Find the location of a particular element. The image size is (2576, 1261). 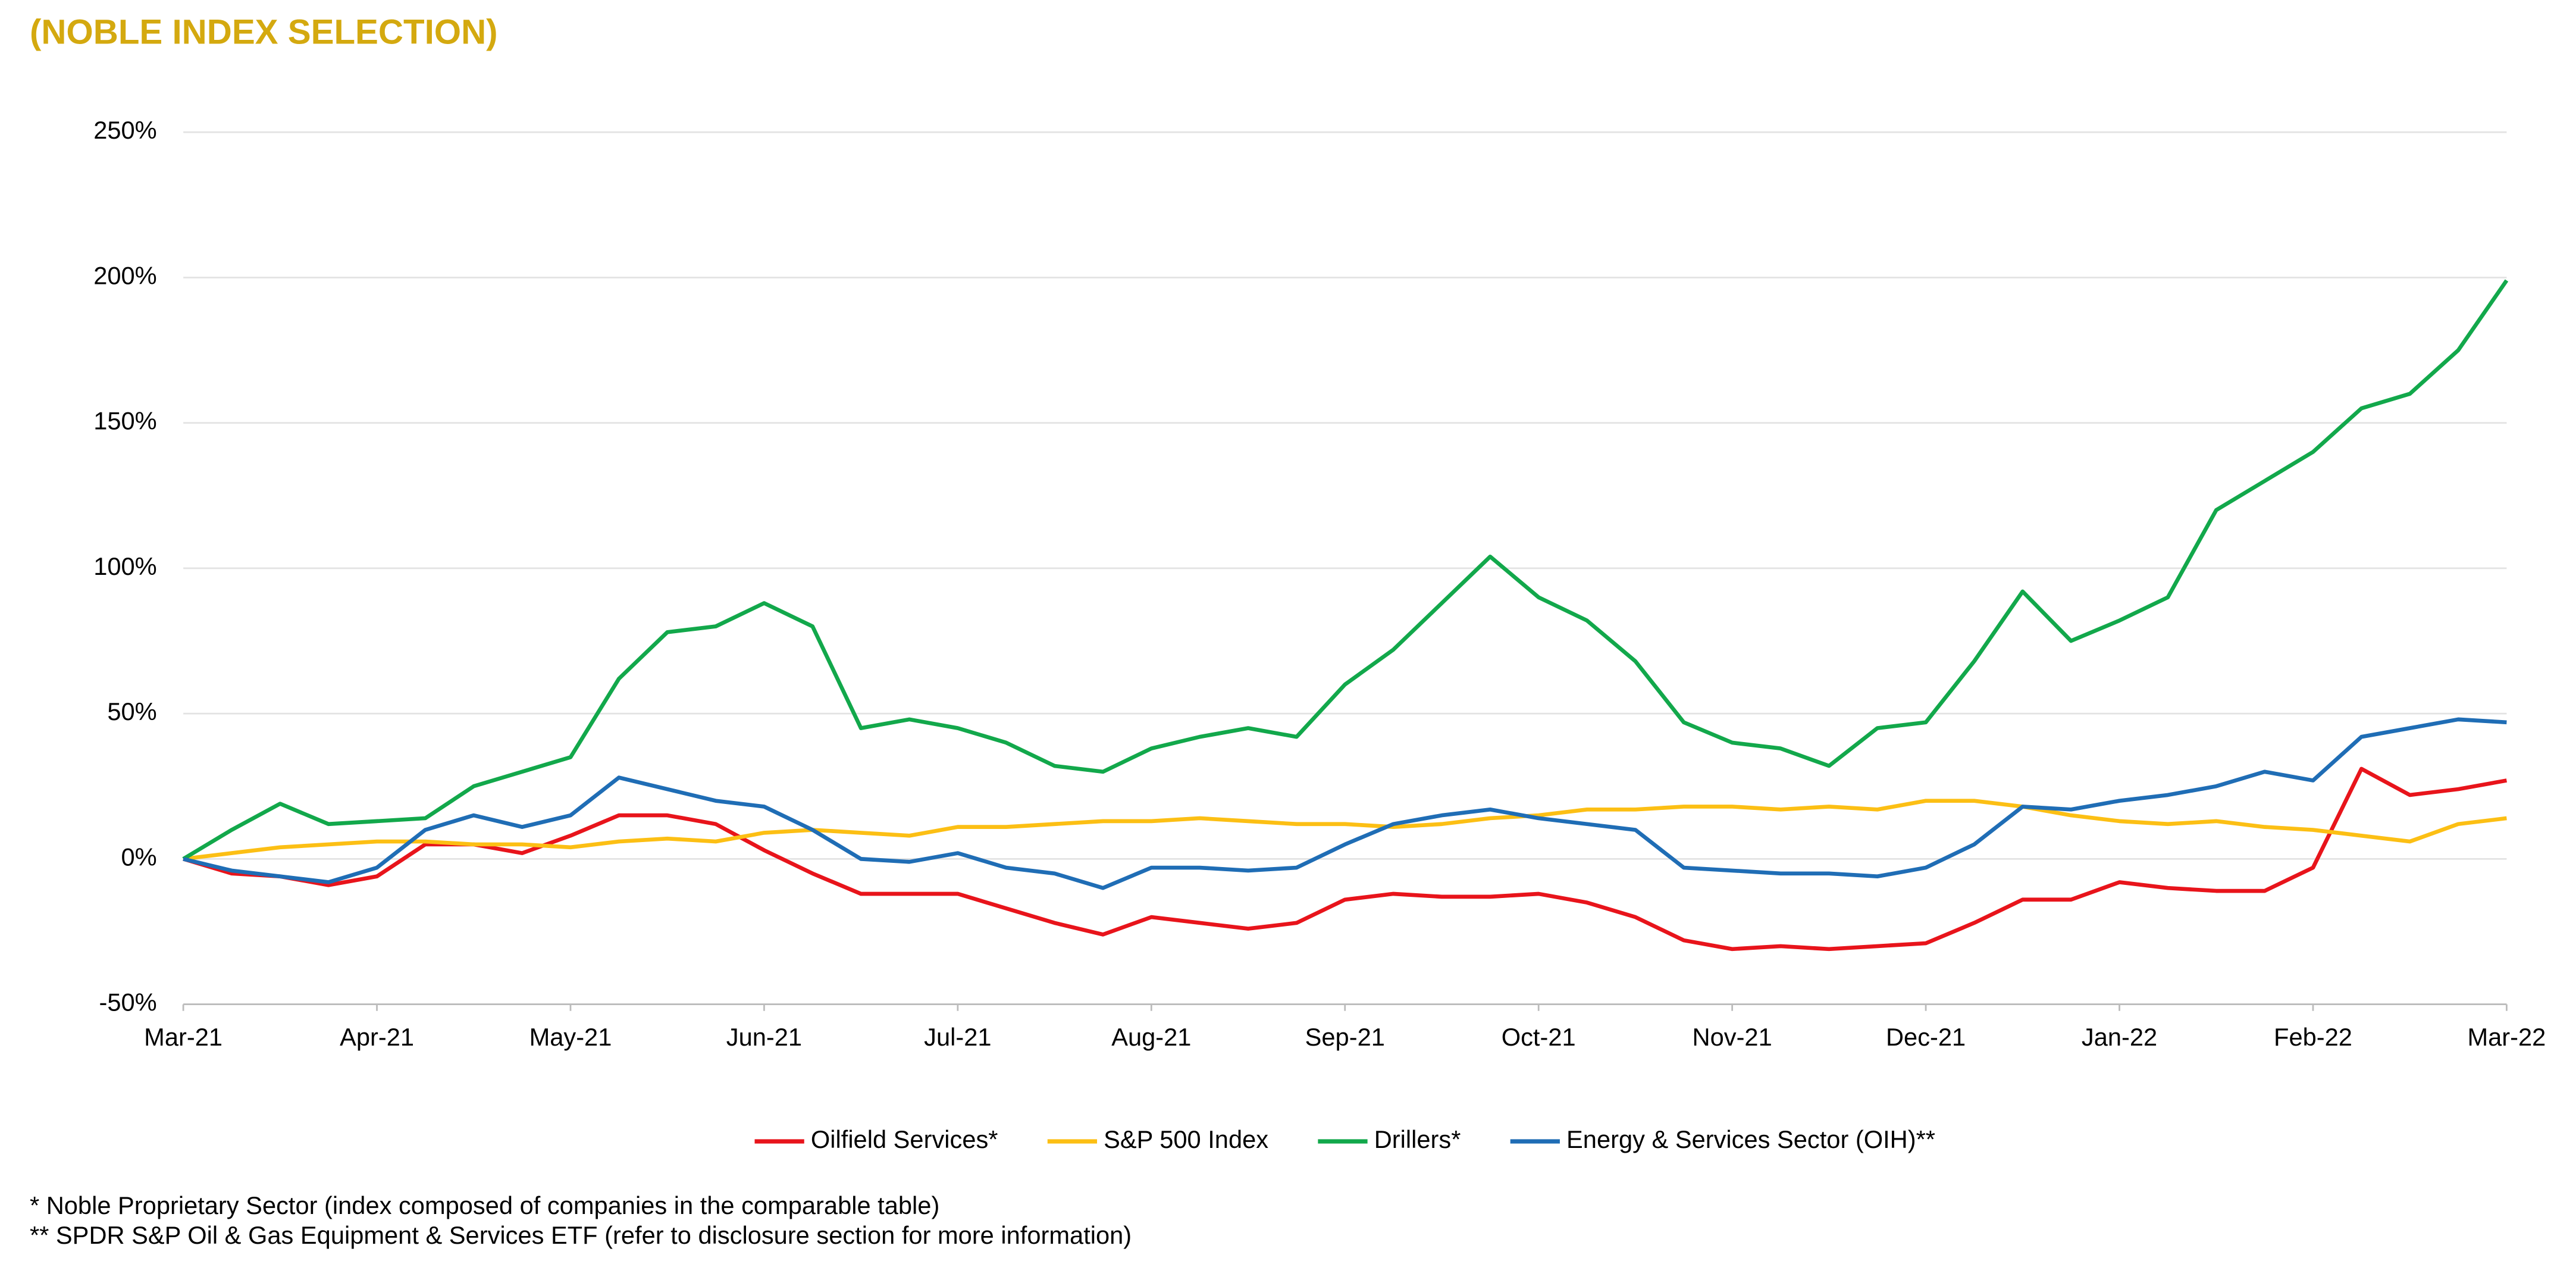

x-tick-label: Apr-21 is located at coordinates (377, 1037).